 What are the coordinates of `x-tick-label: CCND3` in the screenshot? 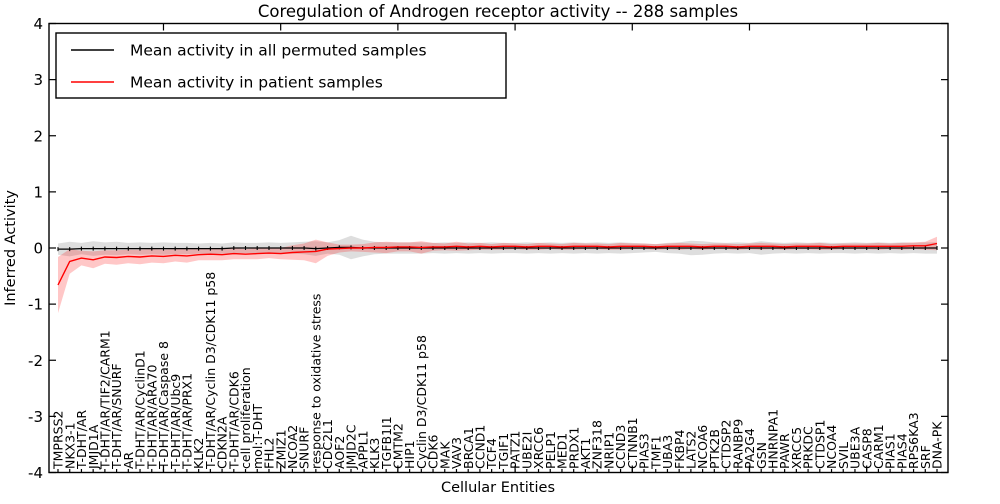 It's located at (620, 447).